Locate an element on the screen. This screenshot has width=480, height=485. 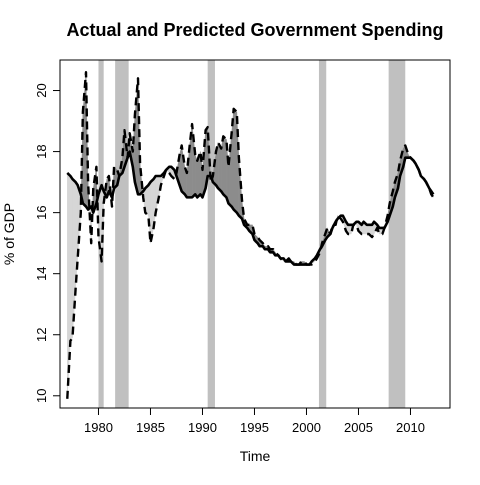
x-axis-label: Time is located at coordinates (255, 456).